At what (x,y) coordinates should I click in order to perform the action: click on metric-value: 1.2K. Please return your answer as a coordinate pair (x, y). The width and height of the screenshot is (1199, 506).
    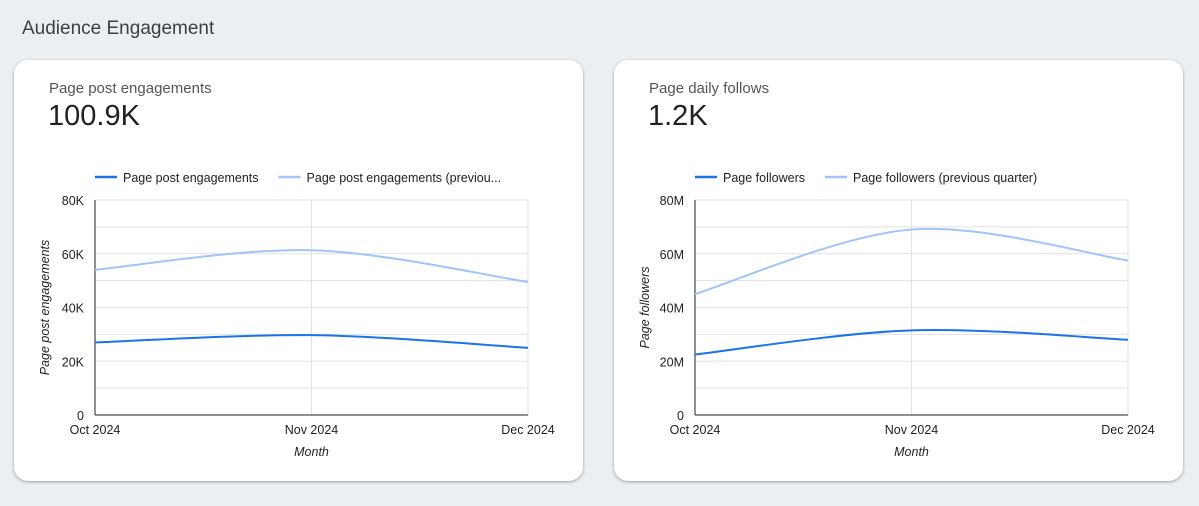
    Looking at the image, I should click on (678, 116).